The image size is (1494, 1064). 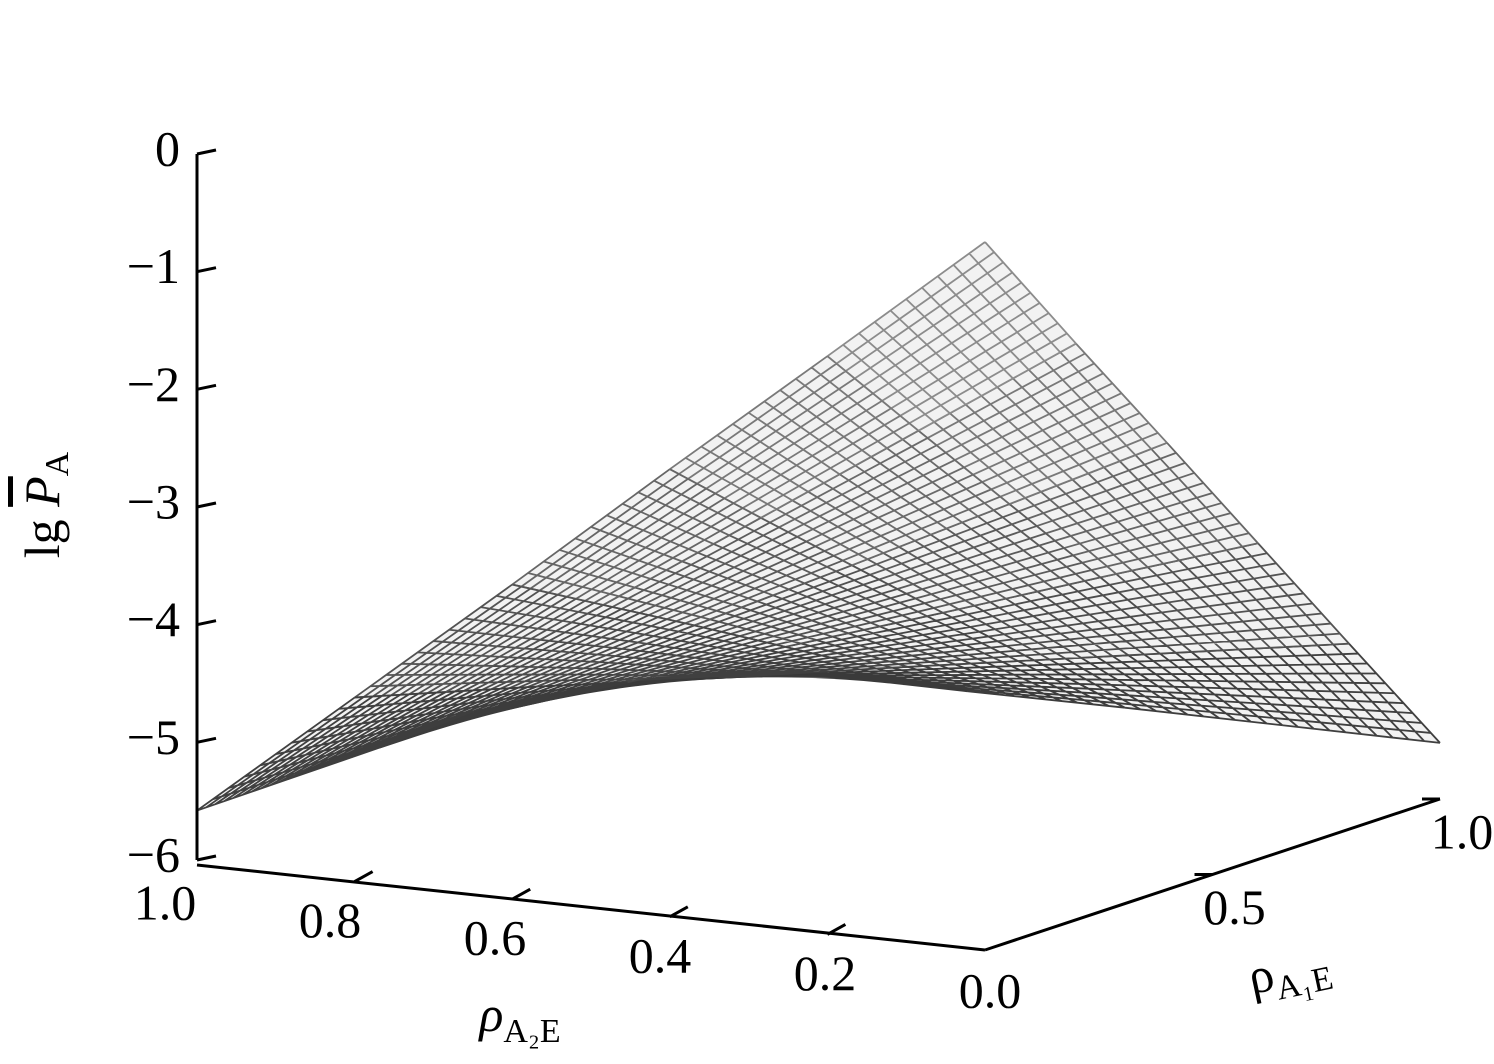 What do you see at coordinates (1234, 907) in the screenshot?
I see `y-tick-label: 0.5` at bounding box center [1234, 907].